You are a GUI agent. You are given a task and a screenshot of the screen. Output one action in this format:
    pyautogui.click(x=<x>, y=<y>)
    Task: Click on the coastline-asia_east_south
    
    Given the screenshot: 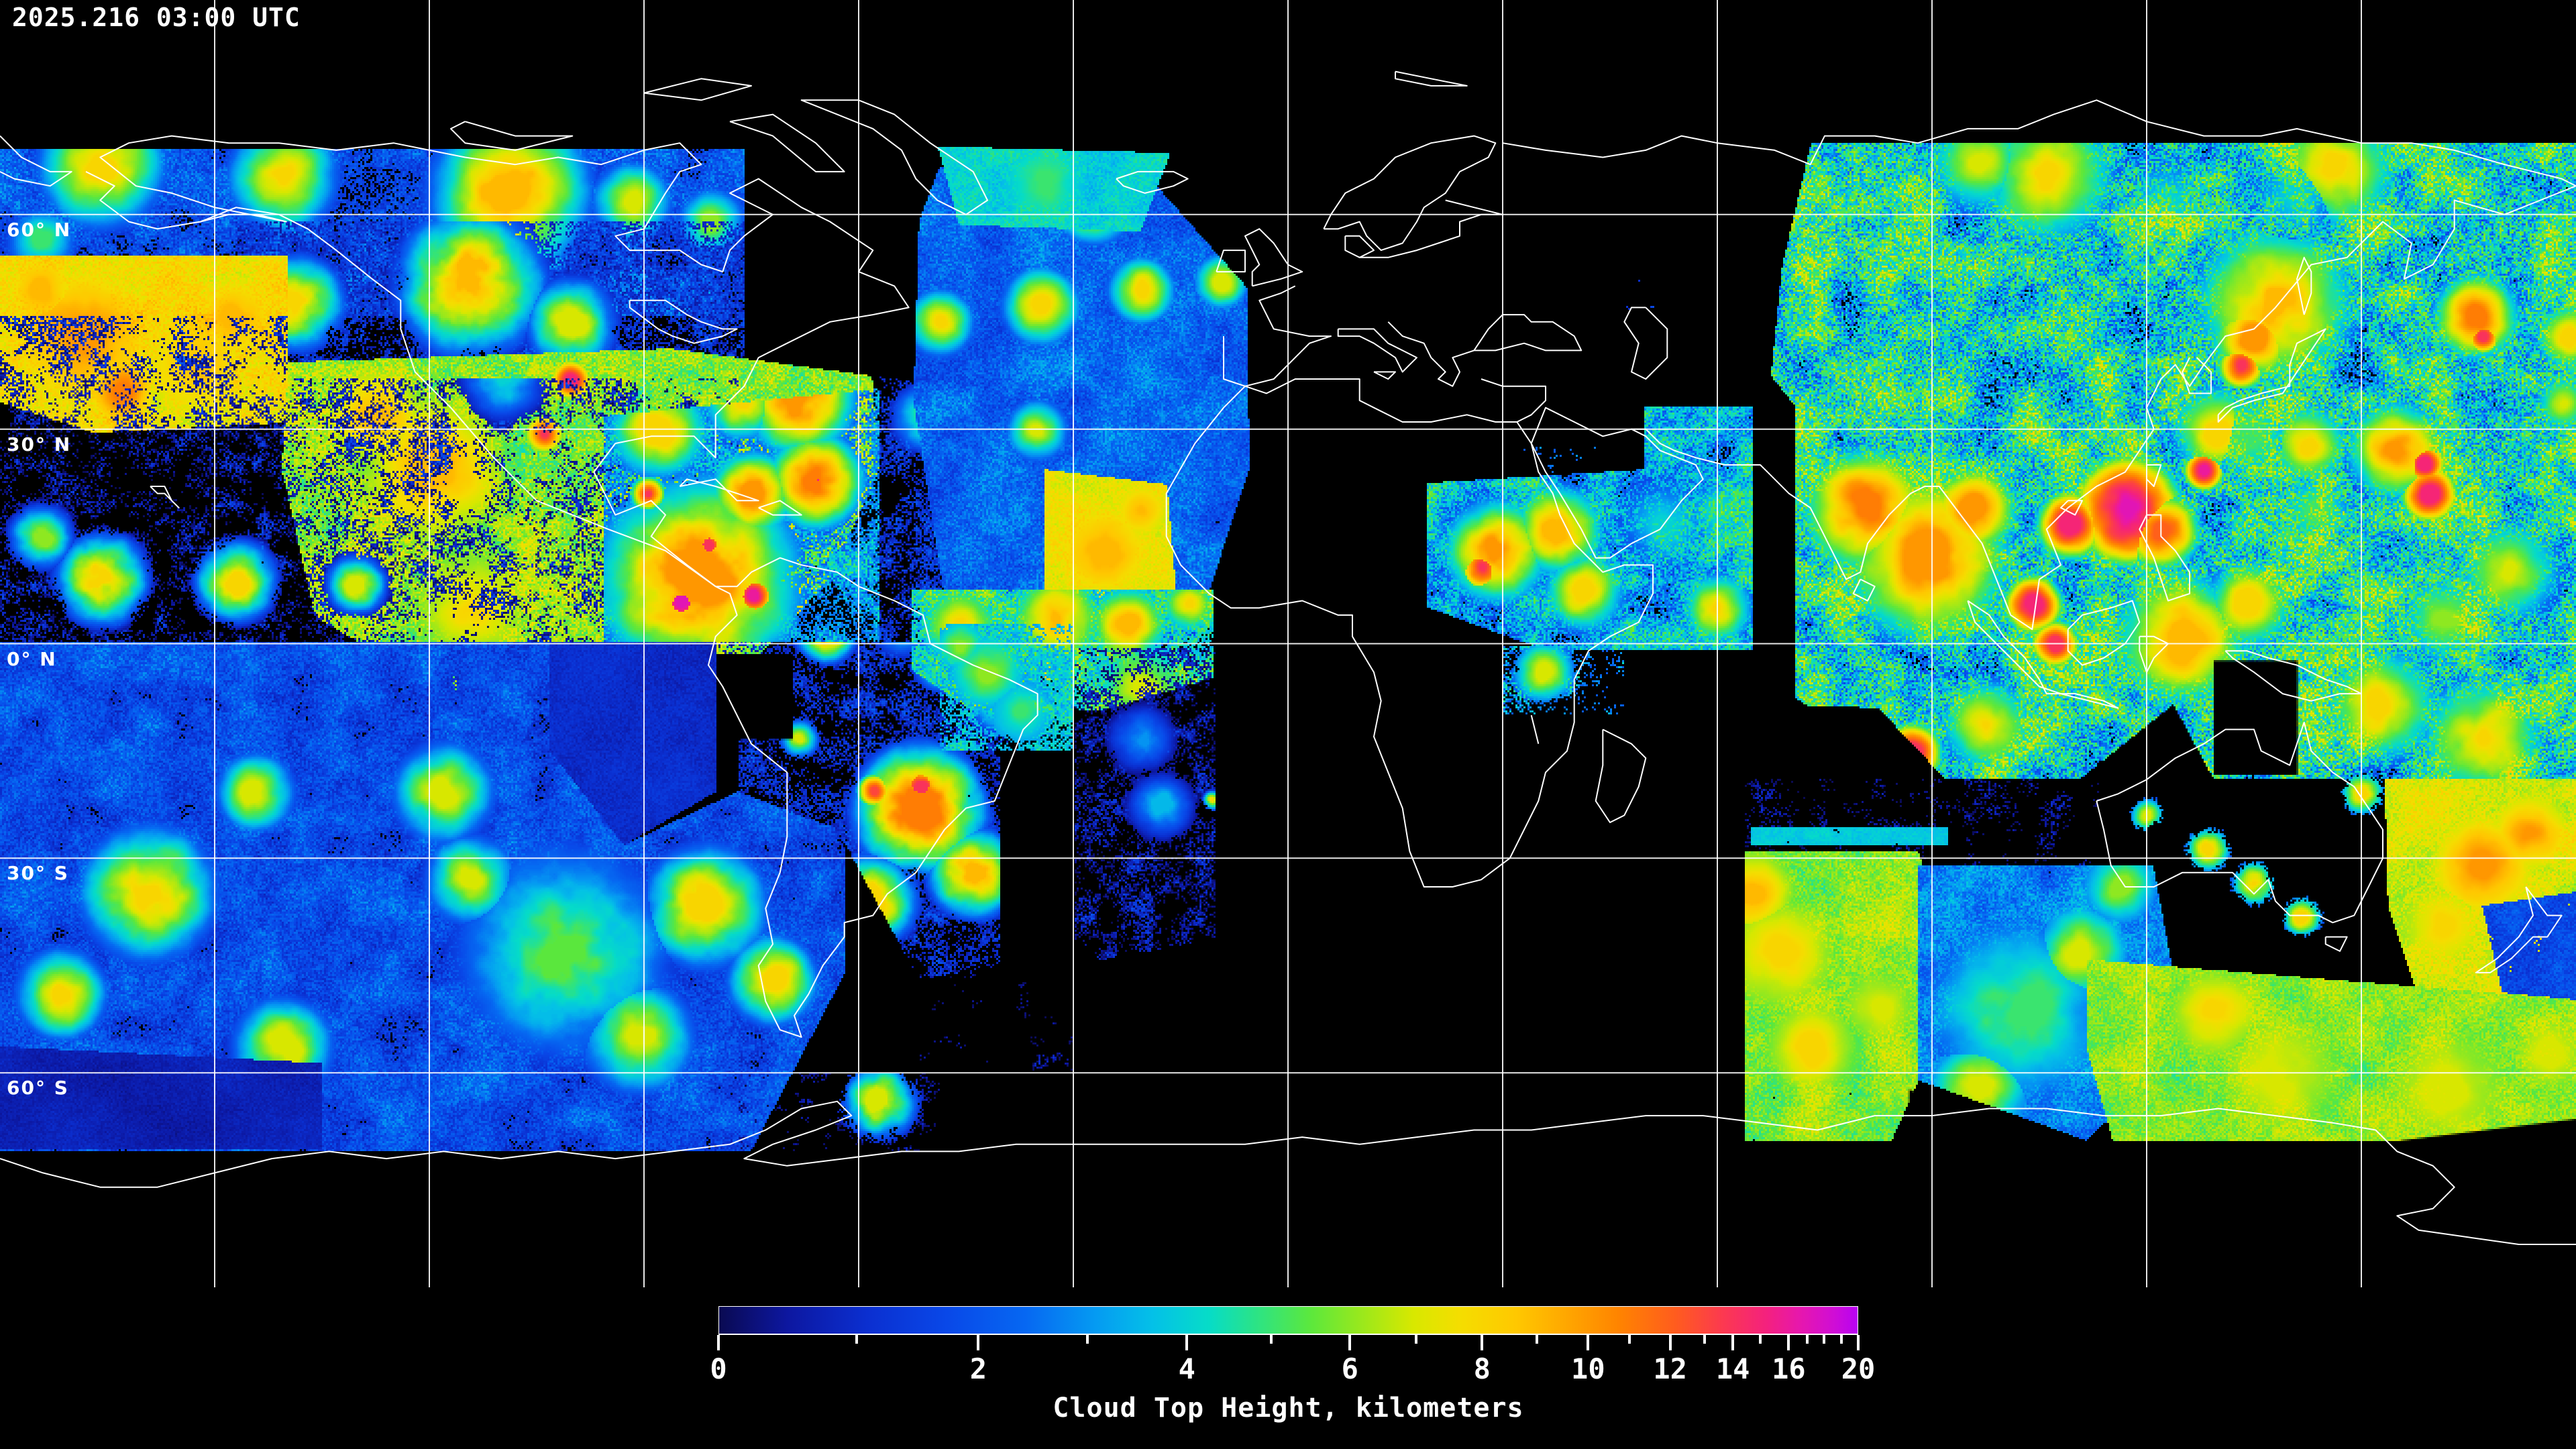 What is the action you would take?
    pyautogui.click(x=2103, y=408)
    